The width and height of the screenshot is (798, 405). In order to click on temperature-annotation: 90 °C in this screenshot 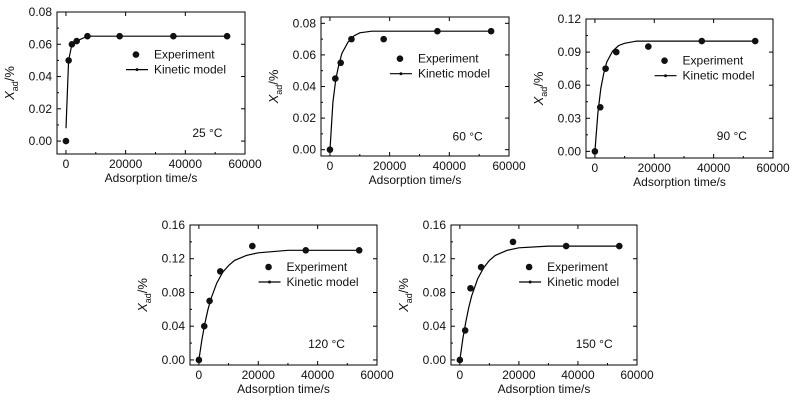, I will do `click(732, 136)`.